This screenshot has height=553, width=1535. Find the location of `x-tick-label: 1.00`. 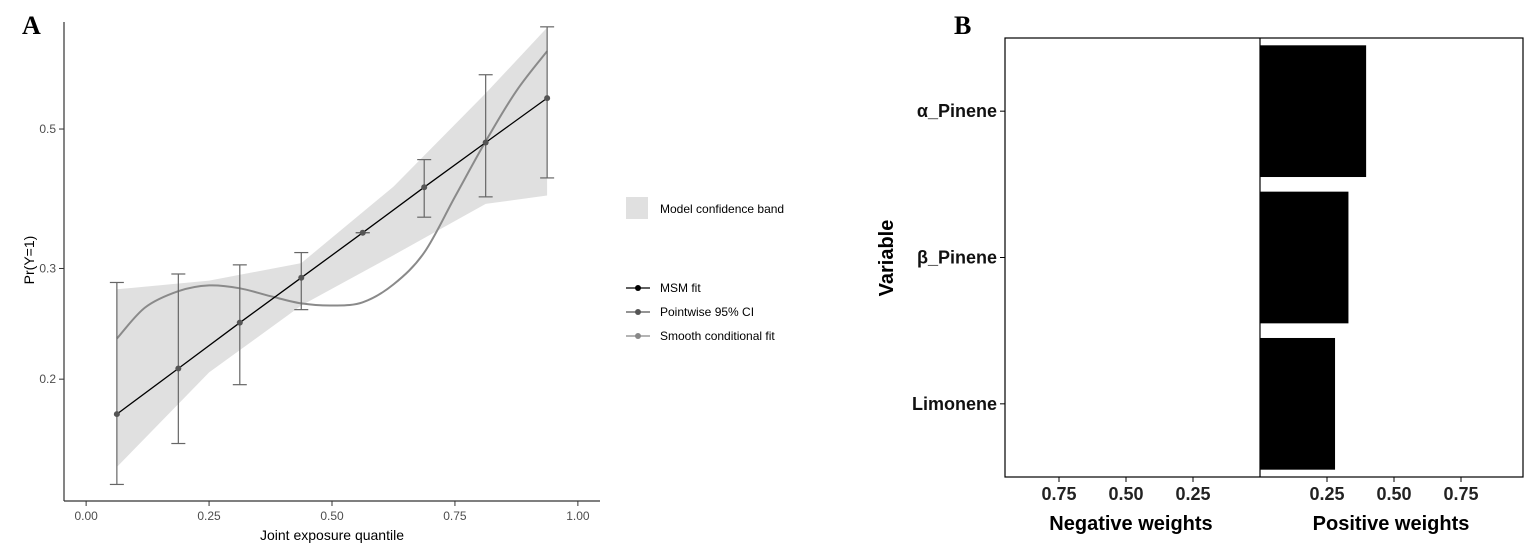

x-tick-label: 1.00 is located at coordinates (578, 516).